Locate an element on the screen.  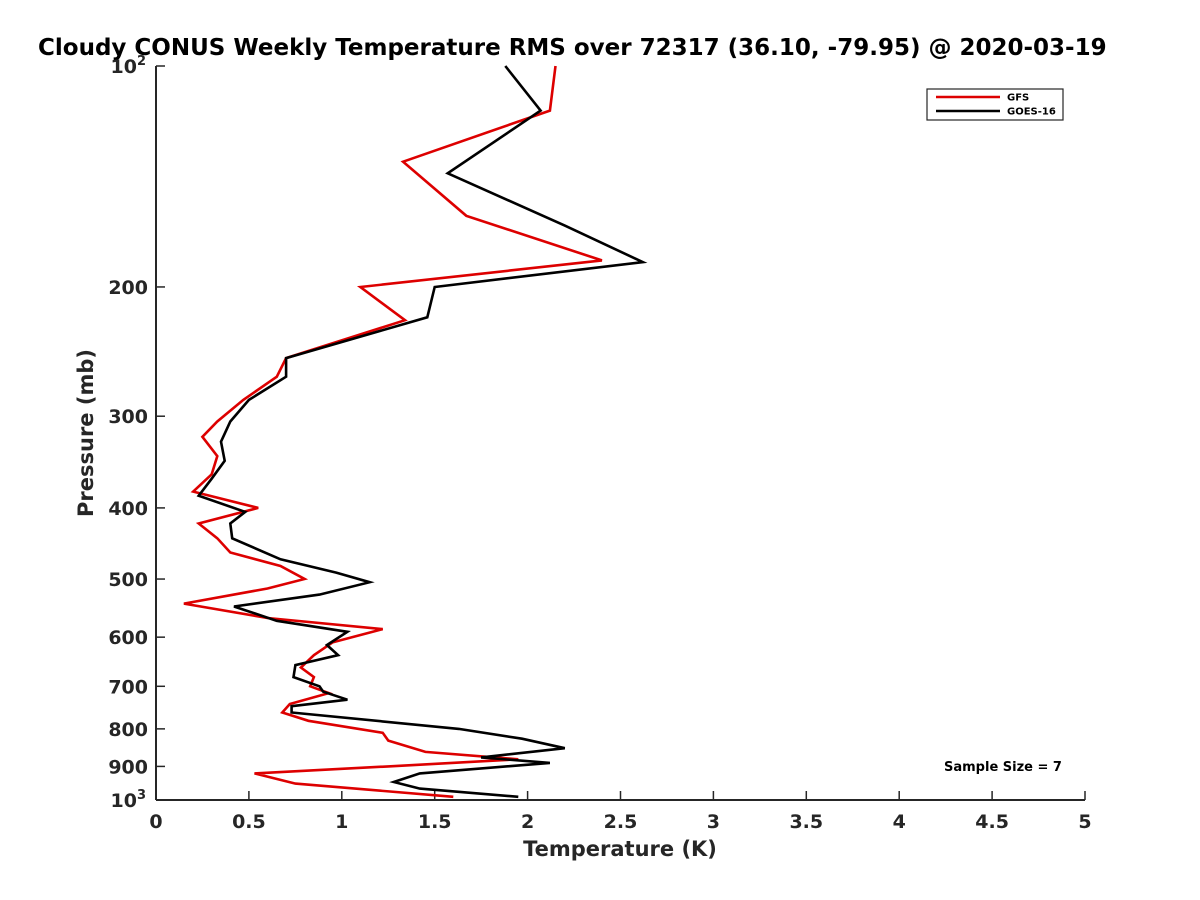
x-axis-label: Temperature (K) is located at coordinates (620, 849).